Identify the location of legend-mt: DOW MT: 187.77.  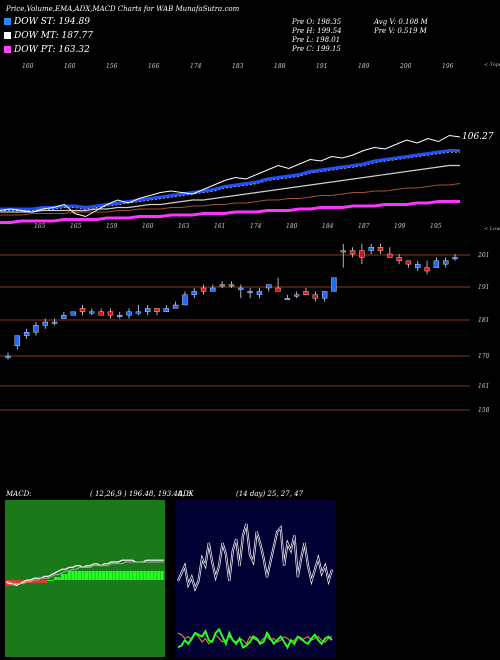
(48, 36).